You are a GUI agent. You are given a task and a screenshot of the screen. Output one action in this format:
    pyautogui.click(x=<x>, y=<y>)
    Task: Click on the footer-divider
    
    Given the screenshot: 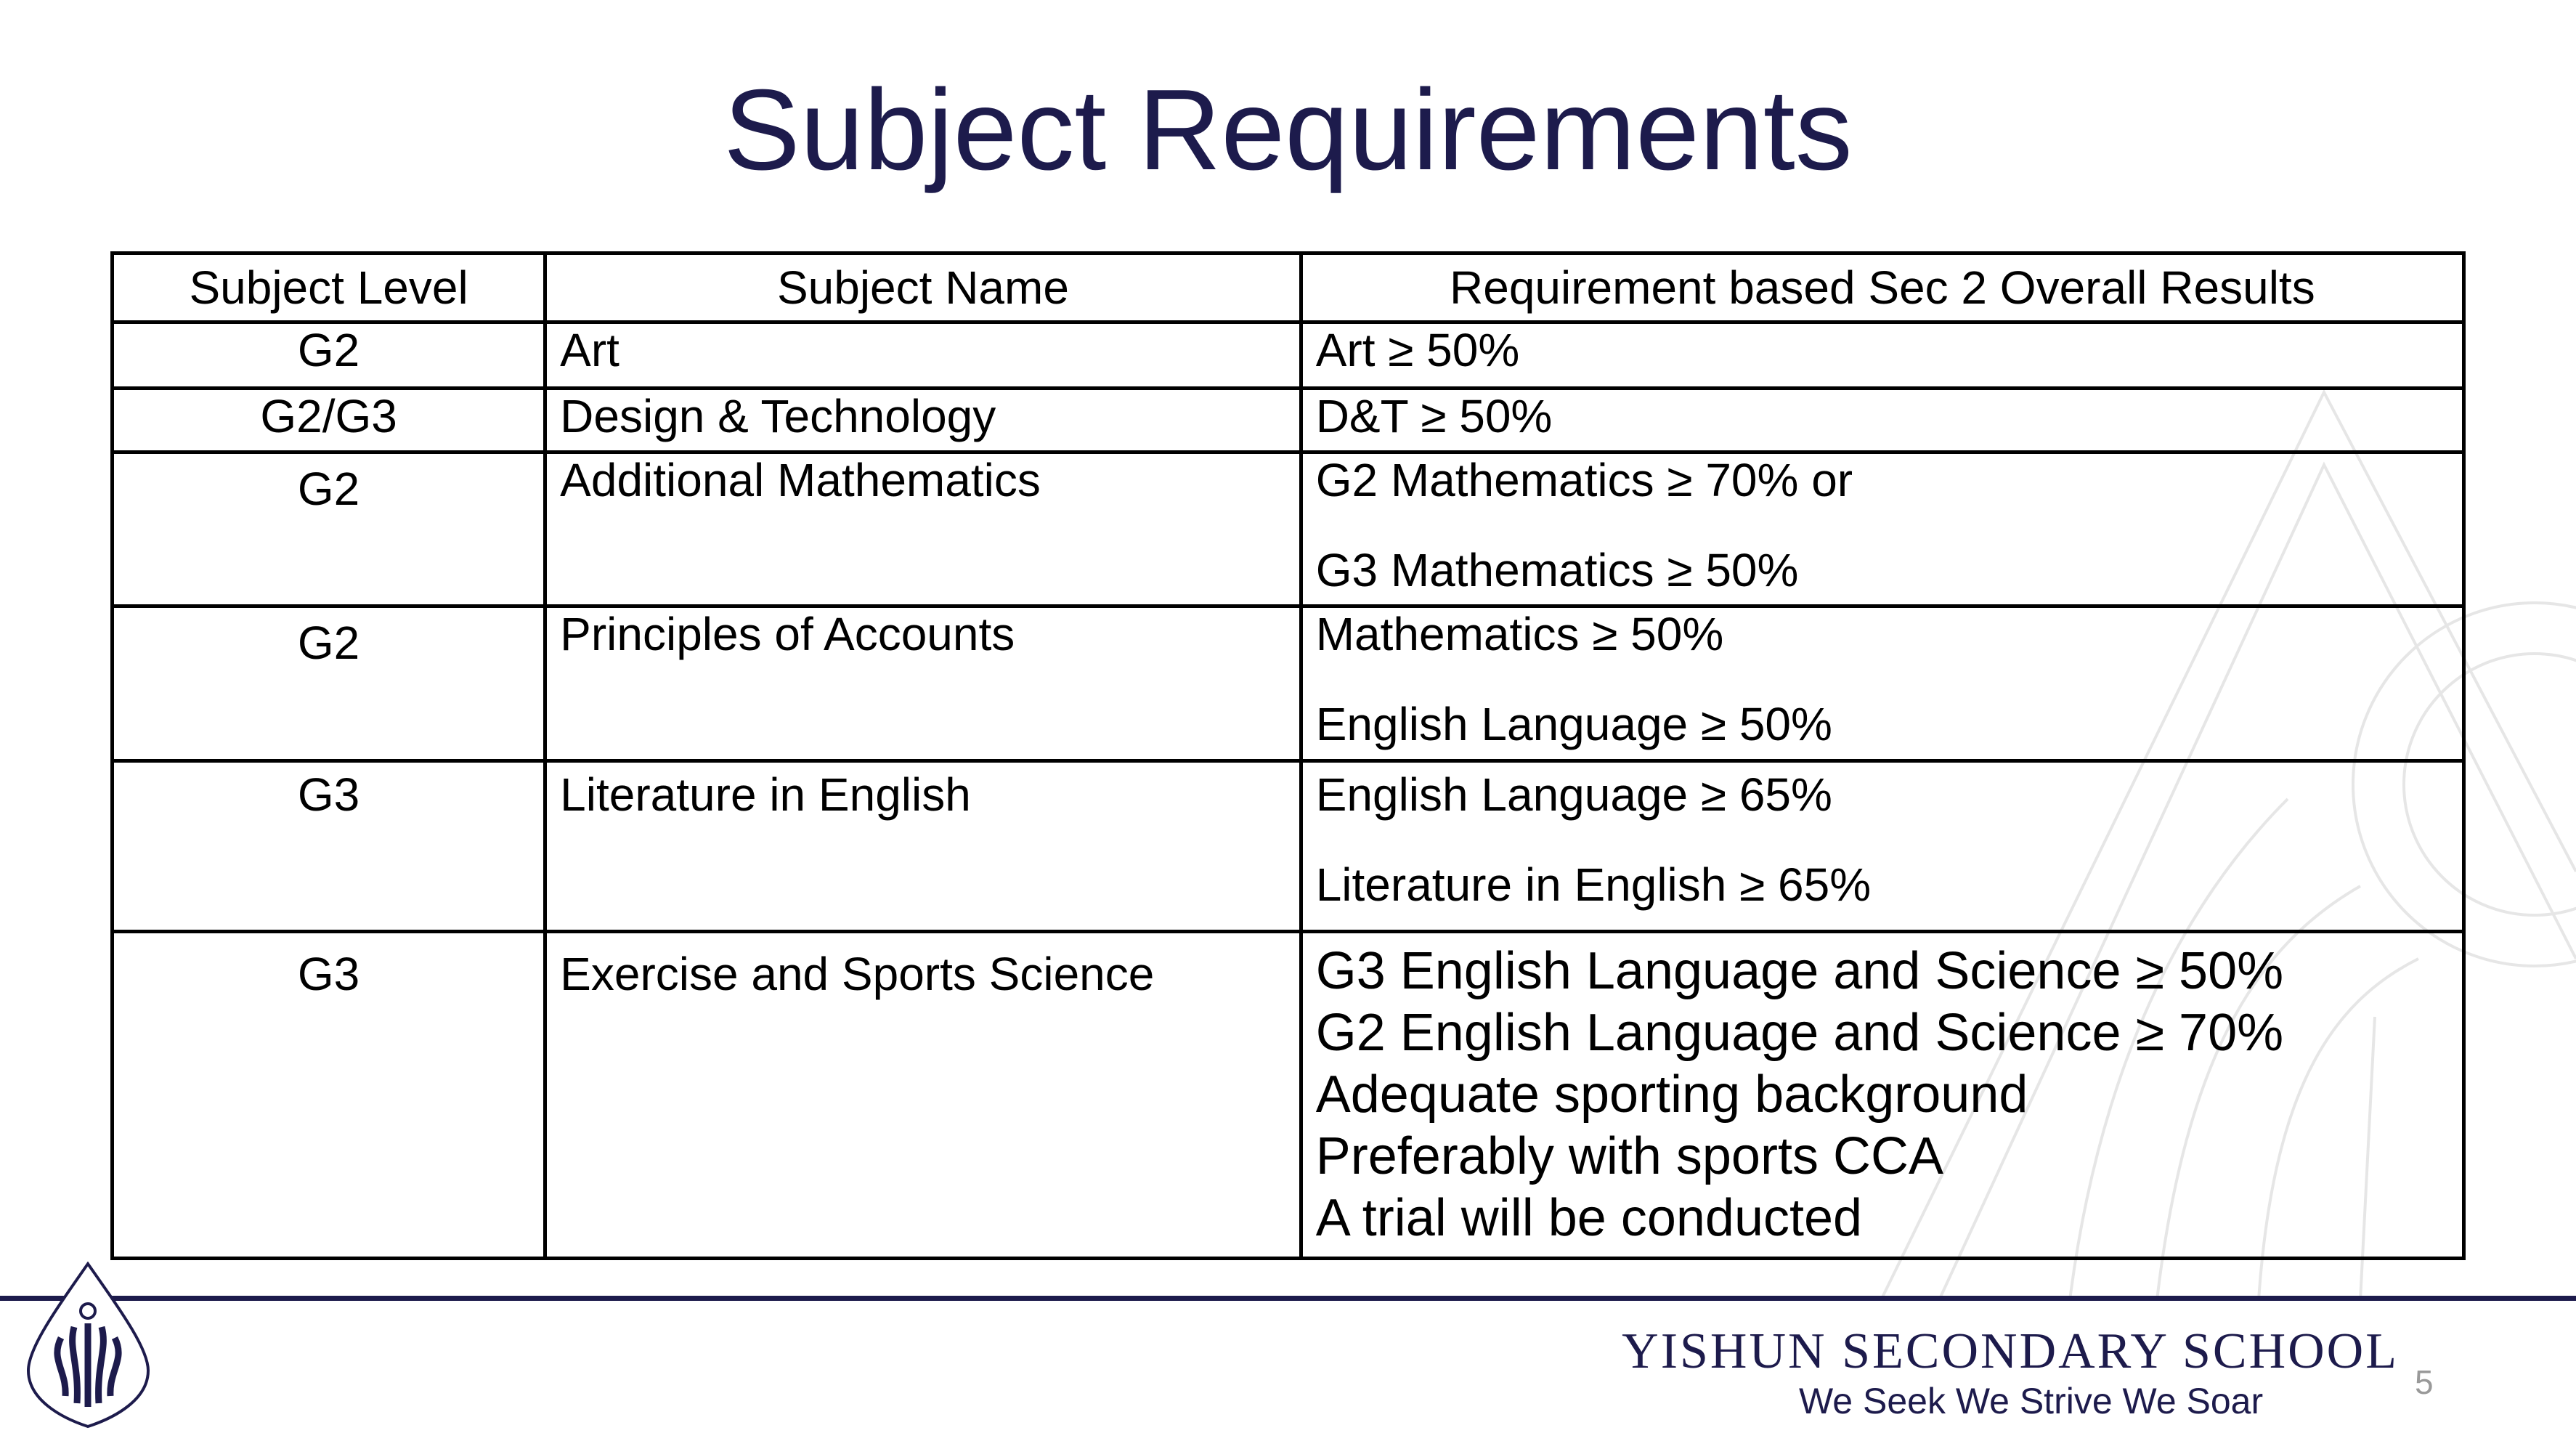 What is the action you would take?
    pyautogui.click(x=1288, y=1298)
    